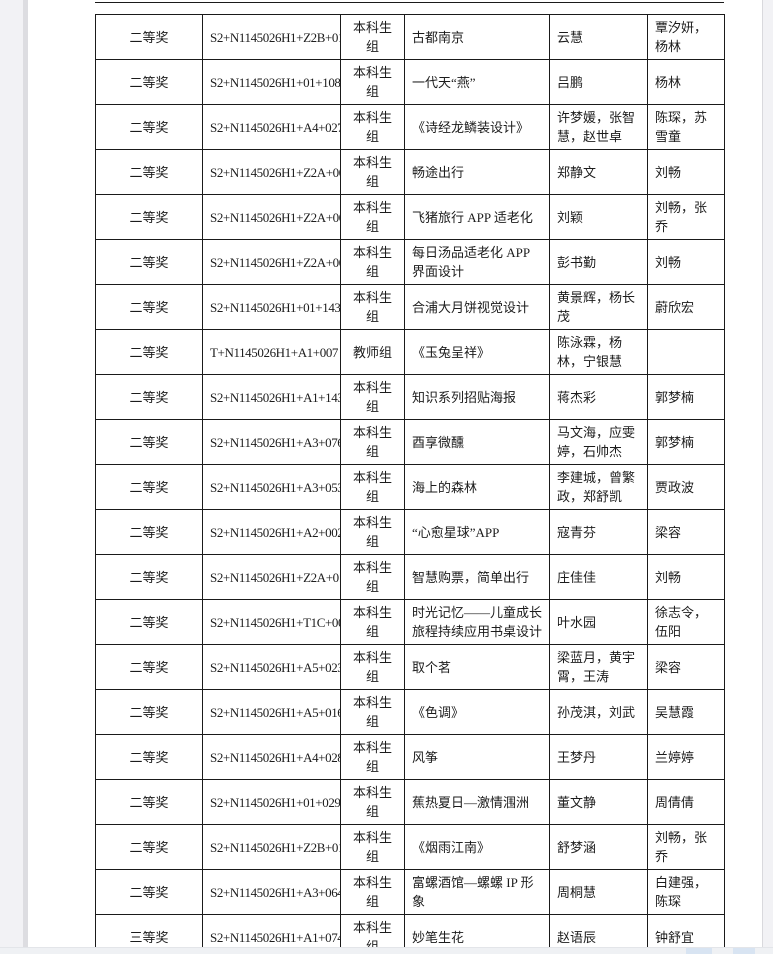 This screenshot has height=954, width=773. I want to click on cell-title: 蕉热夏日—激情涠洲, so click(477, 802).